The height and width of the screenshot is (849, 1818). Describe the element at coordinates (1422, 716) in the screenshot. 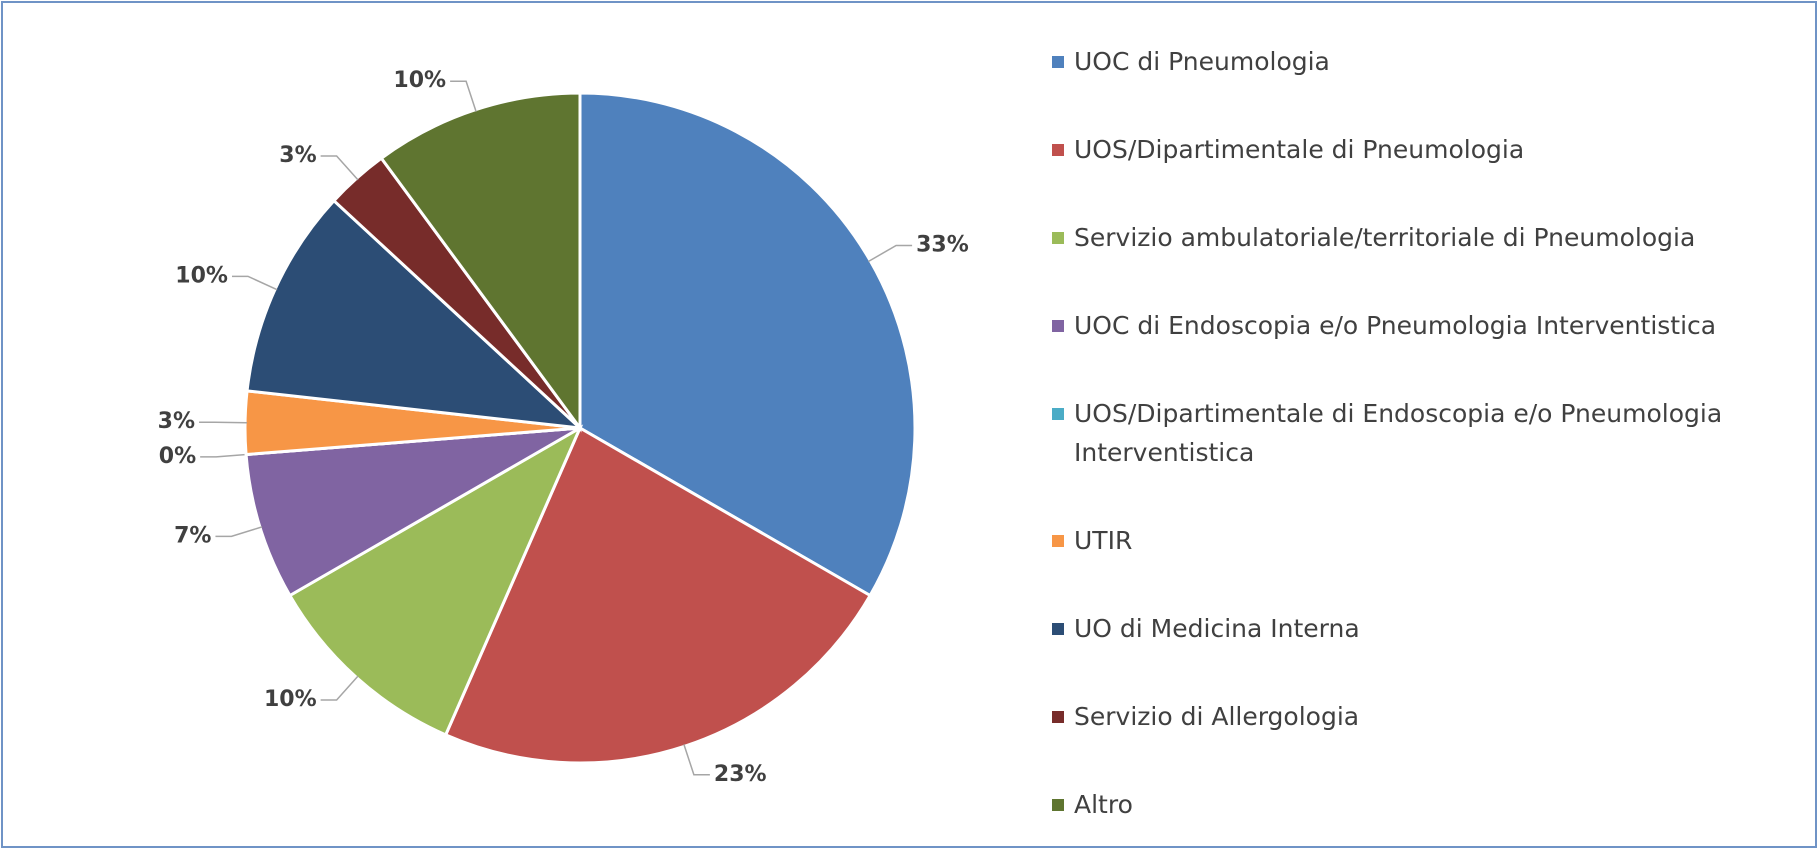

I see `legend-entry: Servizio di Allergologia` at that location.